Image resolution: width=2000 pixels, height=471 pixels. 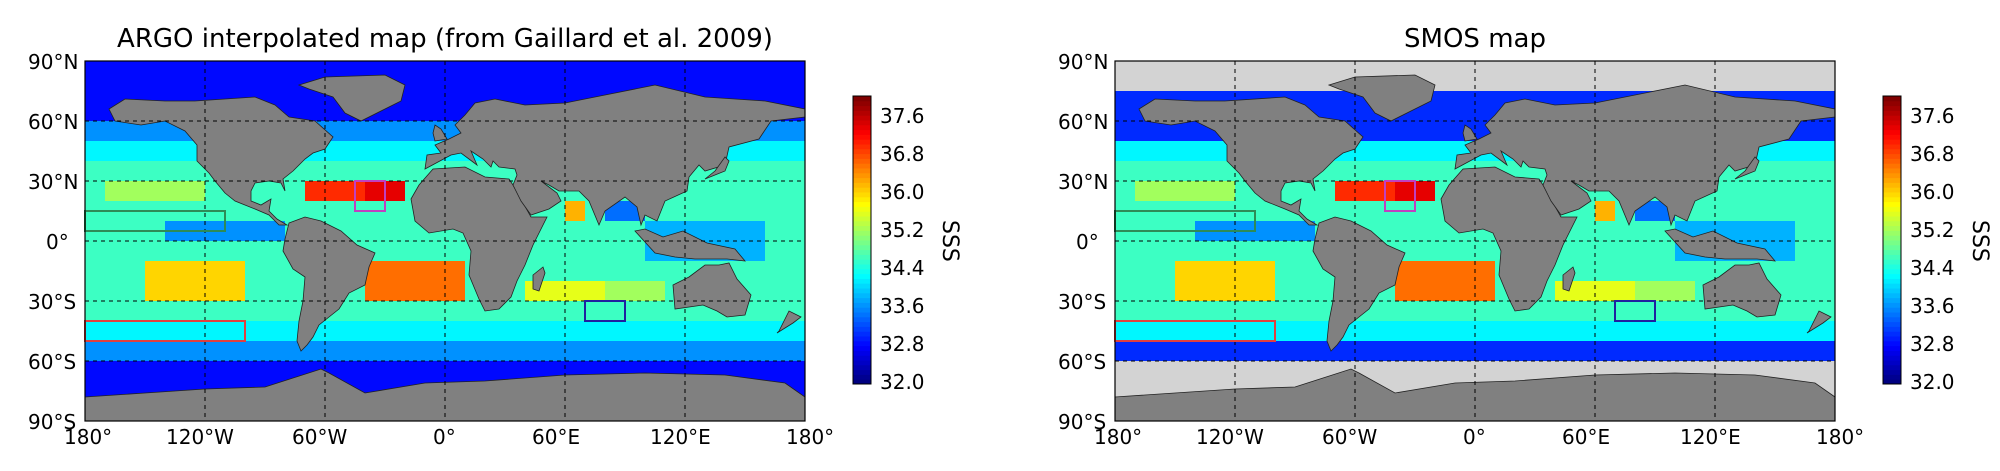 What do you see at coordinates (902, 154) in the screenshot?
I see `colorbar-tick: 36.8` at bounding box center [902, 154].